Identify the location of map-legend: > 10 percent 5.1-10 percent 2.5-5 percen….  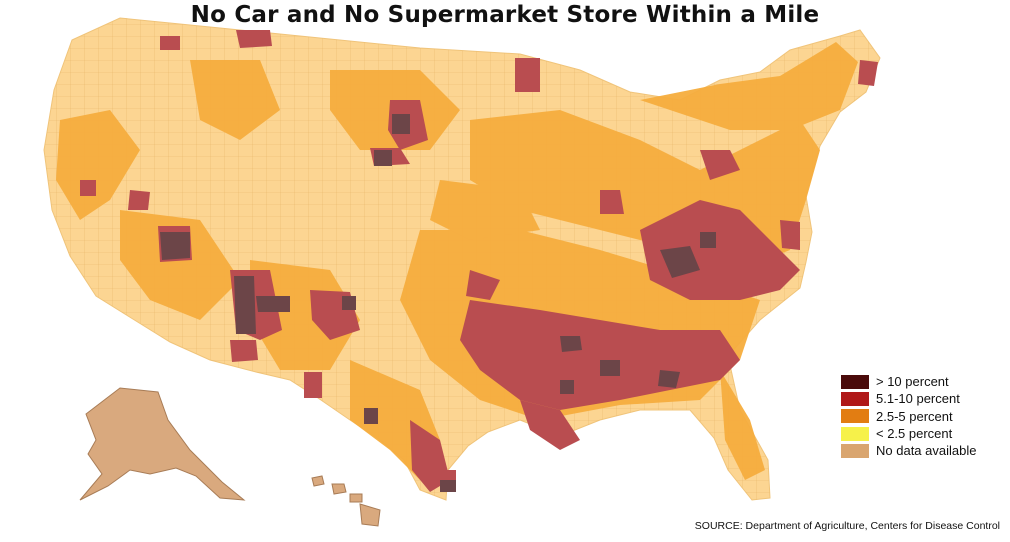
(908, 416).